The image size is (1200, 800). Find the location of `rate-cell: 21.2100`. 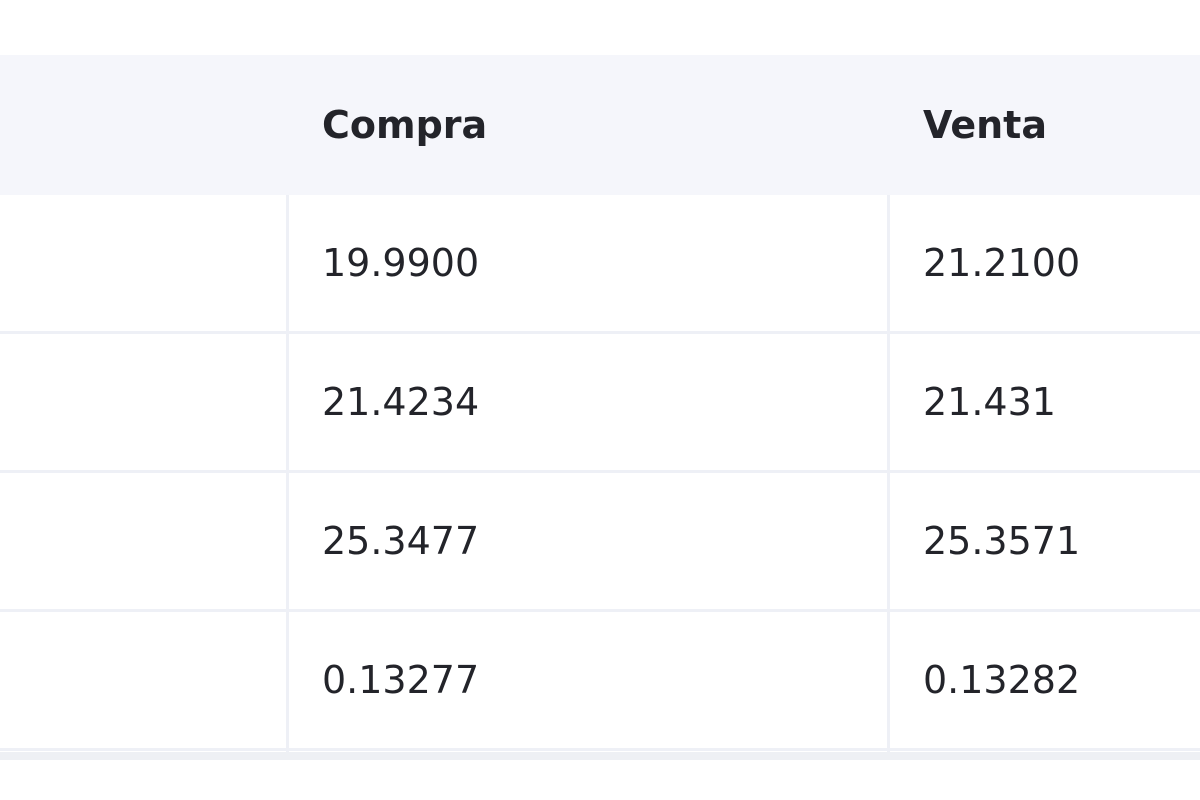

rate-cell: 21.2100 is located at coordinates (1002, 263).